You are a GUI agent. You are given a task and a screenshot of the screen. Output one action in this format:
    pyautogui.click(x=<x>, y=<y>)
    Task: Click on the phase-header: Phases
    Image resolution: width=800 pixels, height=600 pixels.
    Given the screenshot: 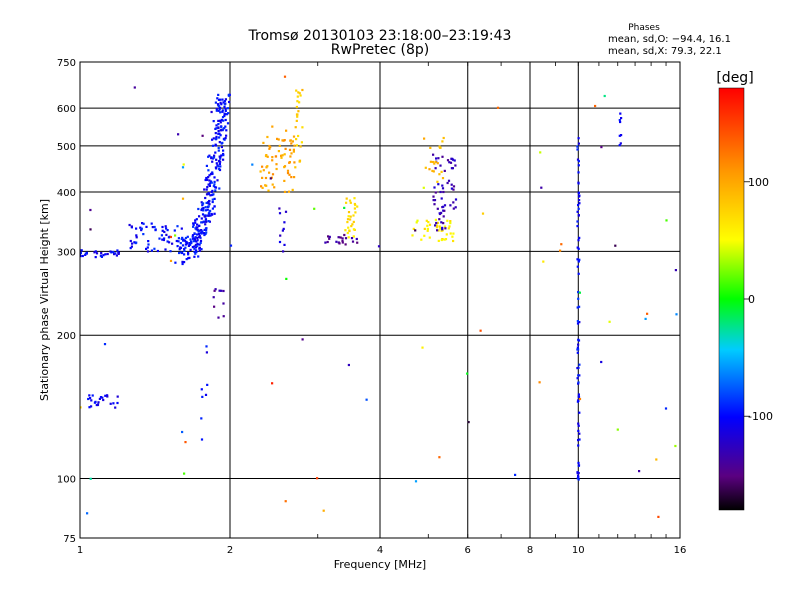 What is the action you would take?
    pyautogui.click(x=644, y=28)
    